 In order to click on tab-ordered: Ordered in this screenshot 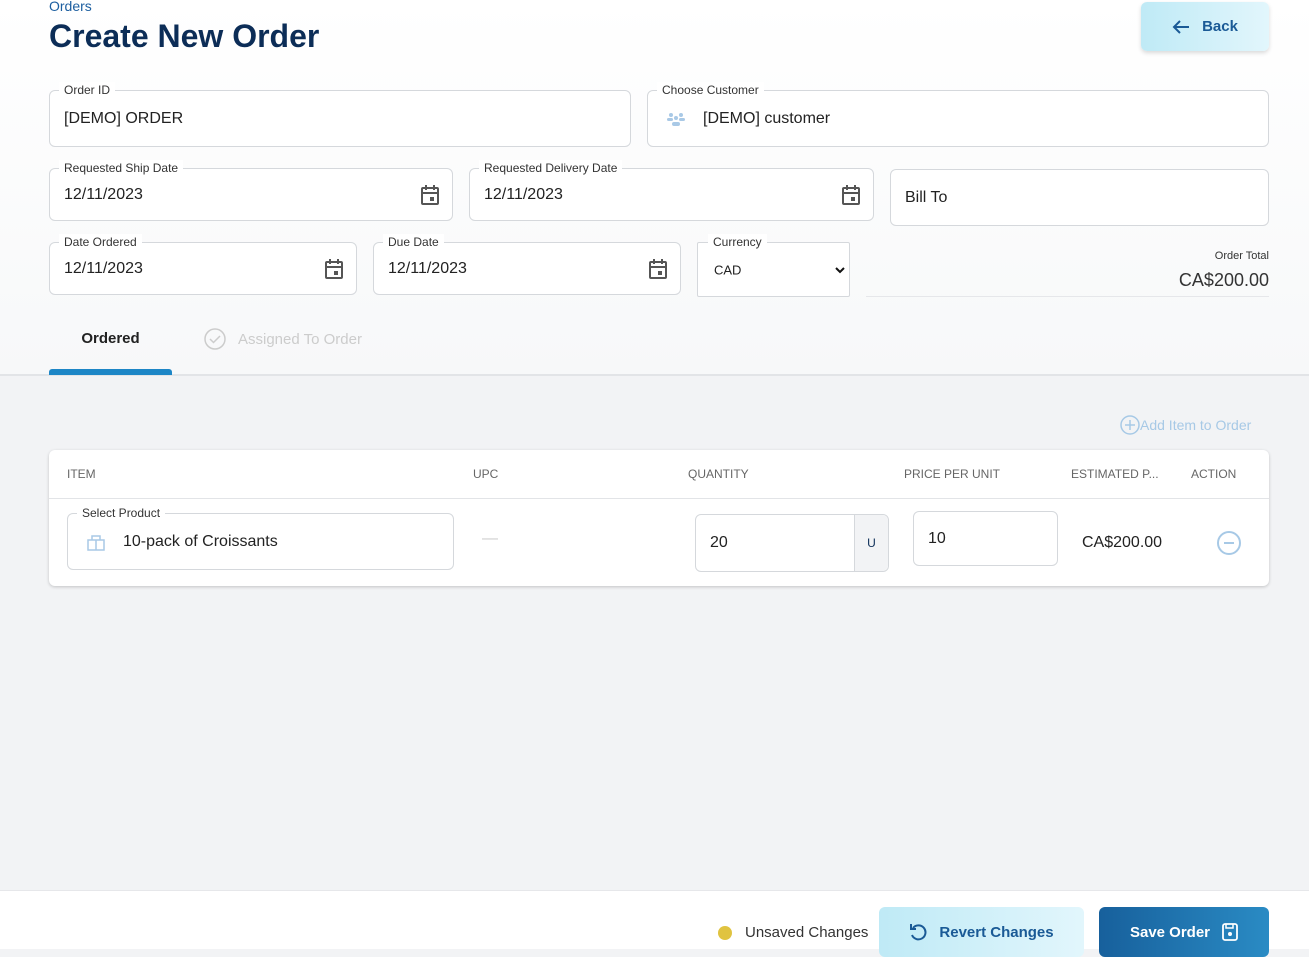, I will do `click(110, 338)`.